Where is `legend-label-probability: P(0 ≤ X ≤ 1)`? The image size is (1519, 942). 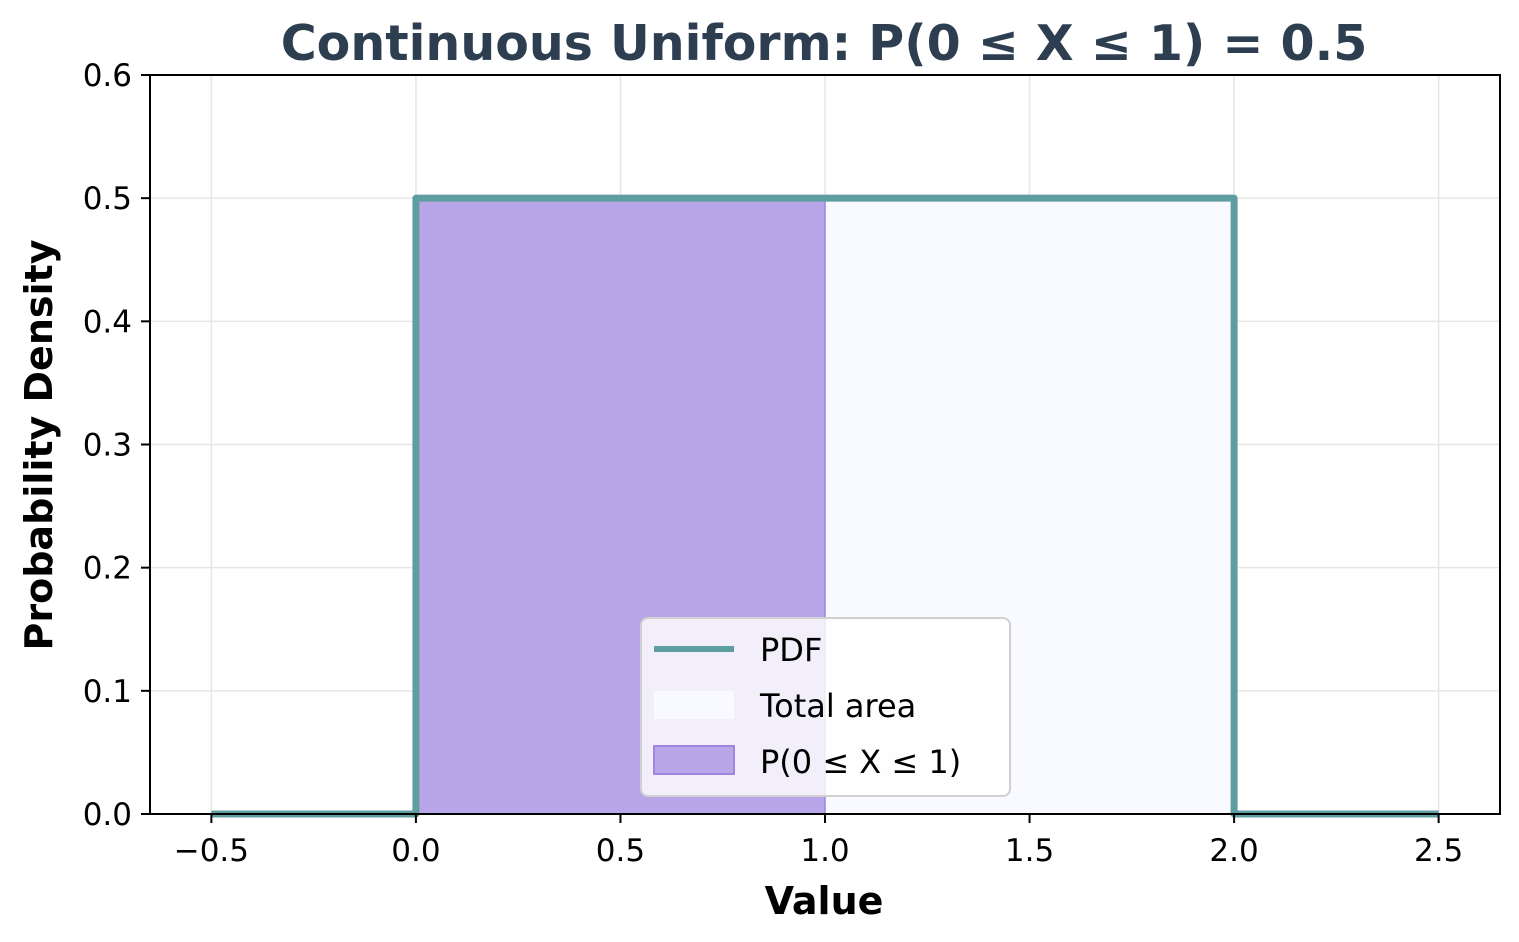
legend-label-probability: P(0 ≤ X ≤ 1) is located at coordinates (860, 762).